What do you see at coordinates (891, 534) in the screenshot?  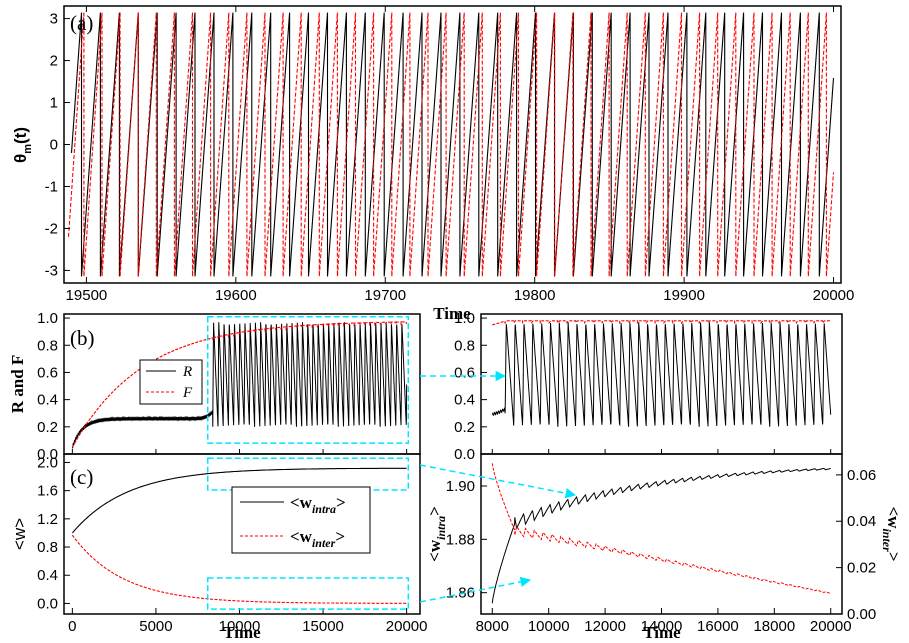 I see `svg-text: <winter>` at bounding box center [891, 534].